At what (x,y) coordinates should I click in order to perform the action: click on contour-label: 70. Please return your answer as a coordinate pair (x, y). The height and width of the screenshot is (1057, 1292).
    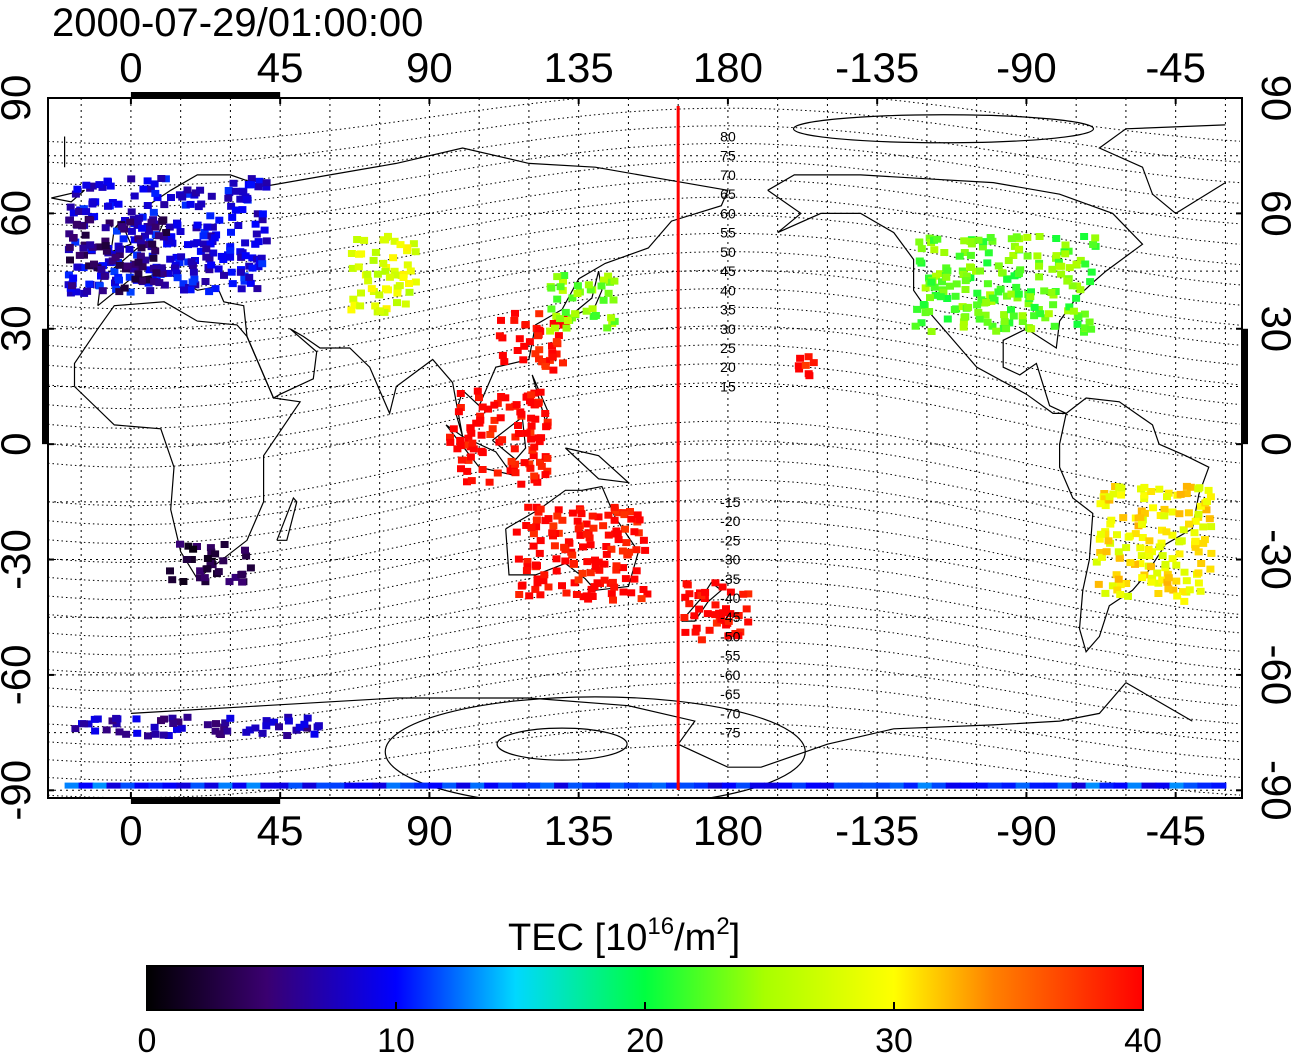
    Looking at the image, I should click on (728, 175).